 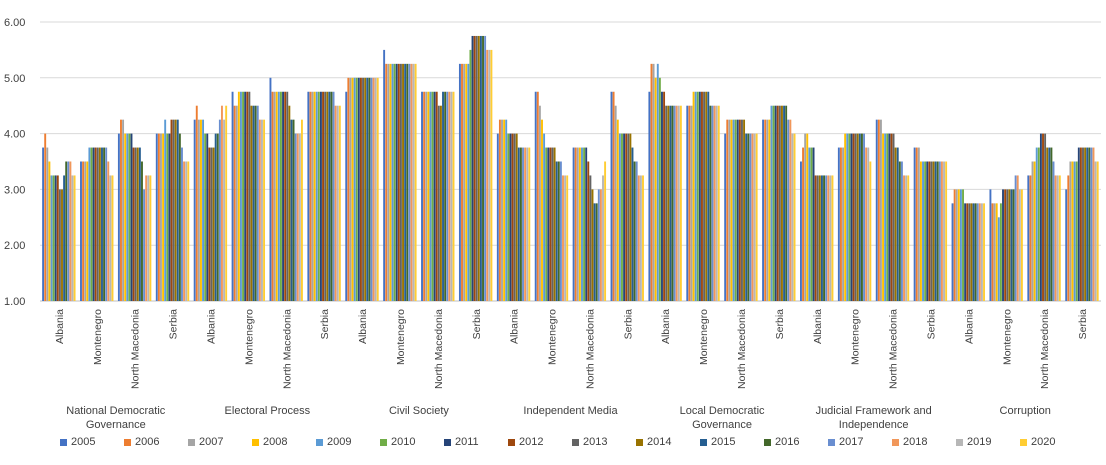 What do you see at coordinates (874, 411) in the screenshot?
I see `category-label: Judicial Framework and` at bounding box center [874, 411].